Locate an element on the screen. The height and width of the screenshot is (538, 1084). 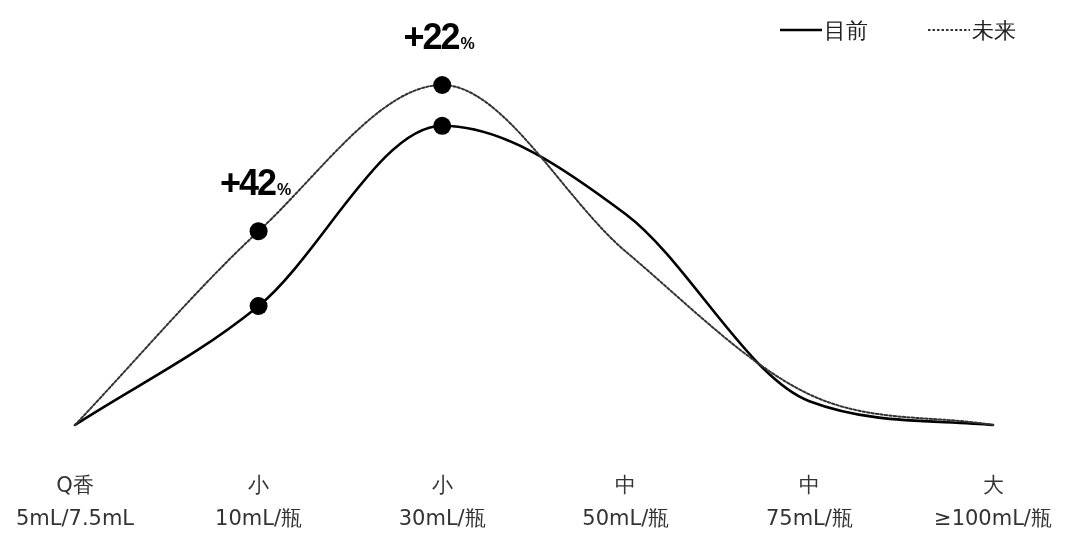
x-tick-label: 大 ≥100mL/瓶 is located at coordinates (993, 501).